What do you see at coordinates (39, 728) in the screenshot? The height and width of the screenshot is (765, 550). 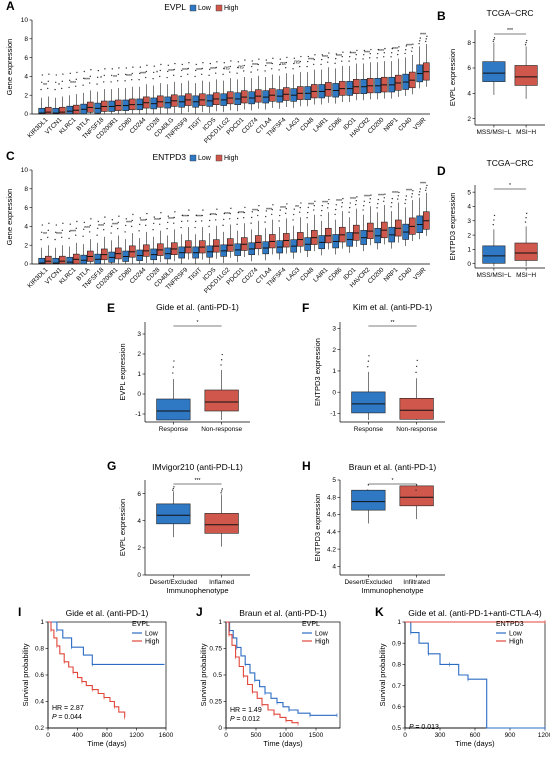 I see `y-tick-label: 0.2` at bounding box center [39, 728].